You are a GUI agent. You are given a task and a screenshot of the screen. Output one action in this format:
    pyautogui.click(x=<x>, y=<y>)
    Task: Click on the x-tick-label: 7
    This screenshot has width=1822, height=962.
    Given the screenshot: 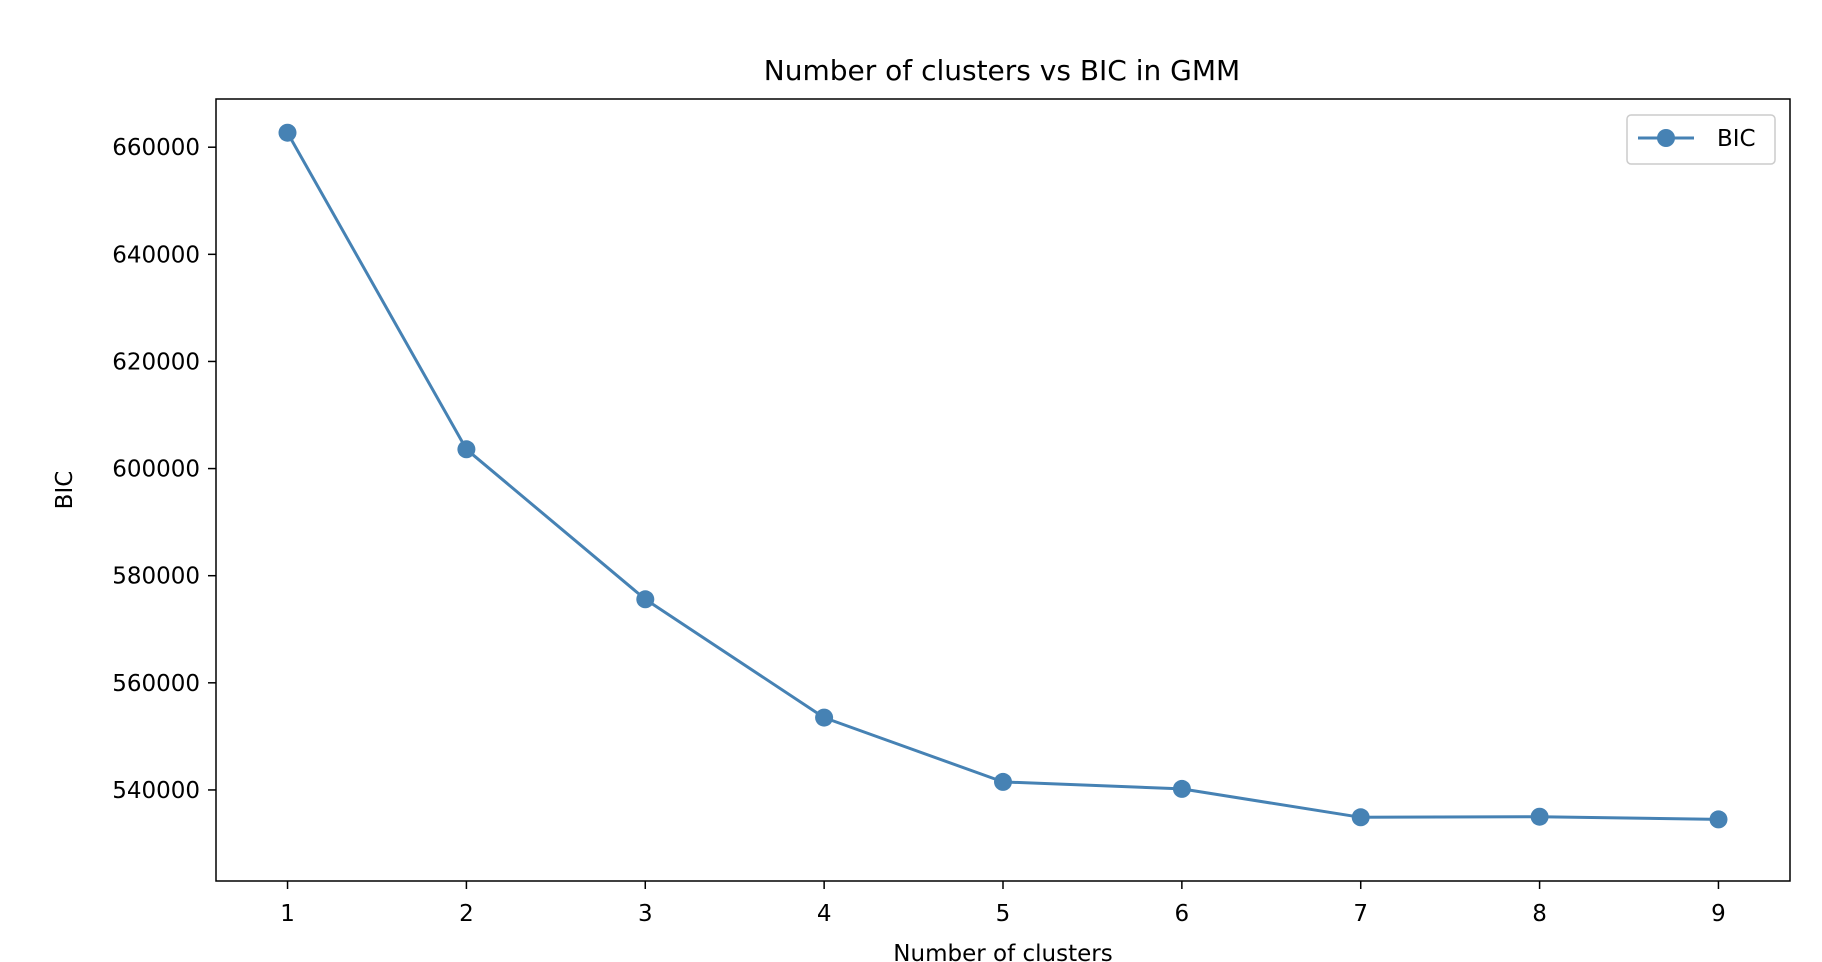 What is the action you would take?
    pyautogui.click(x=1360, y=914)
    